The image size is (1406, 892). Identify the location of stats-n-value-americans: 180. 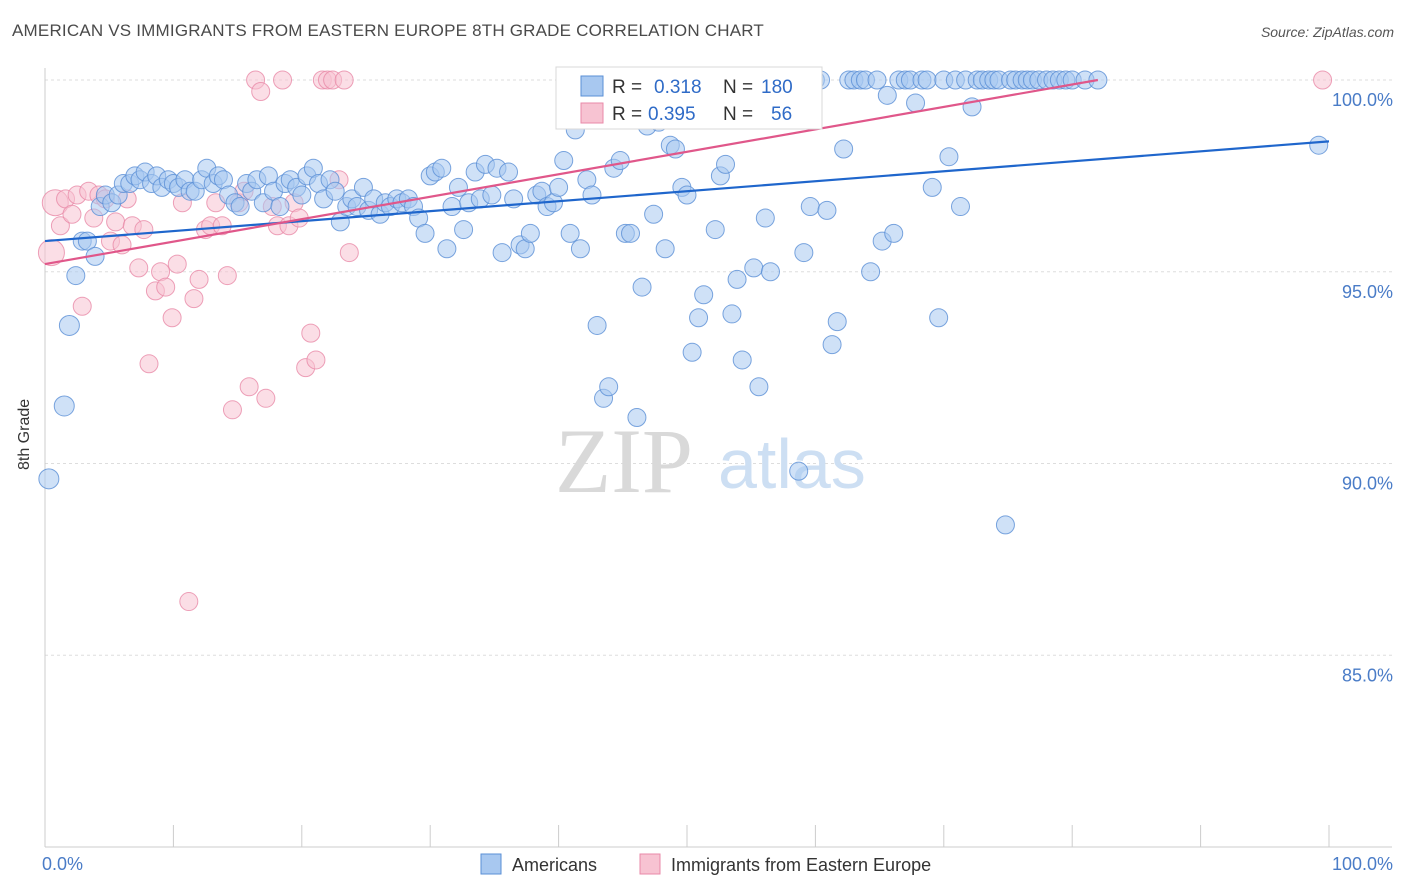
(777, 87).